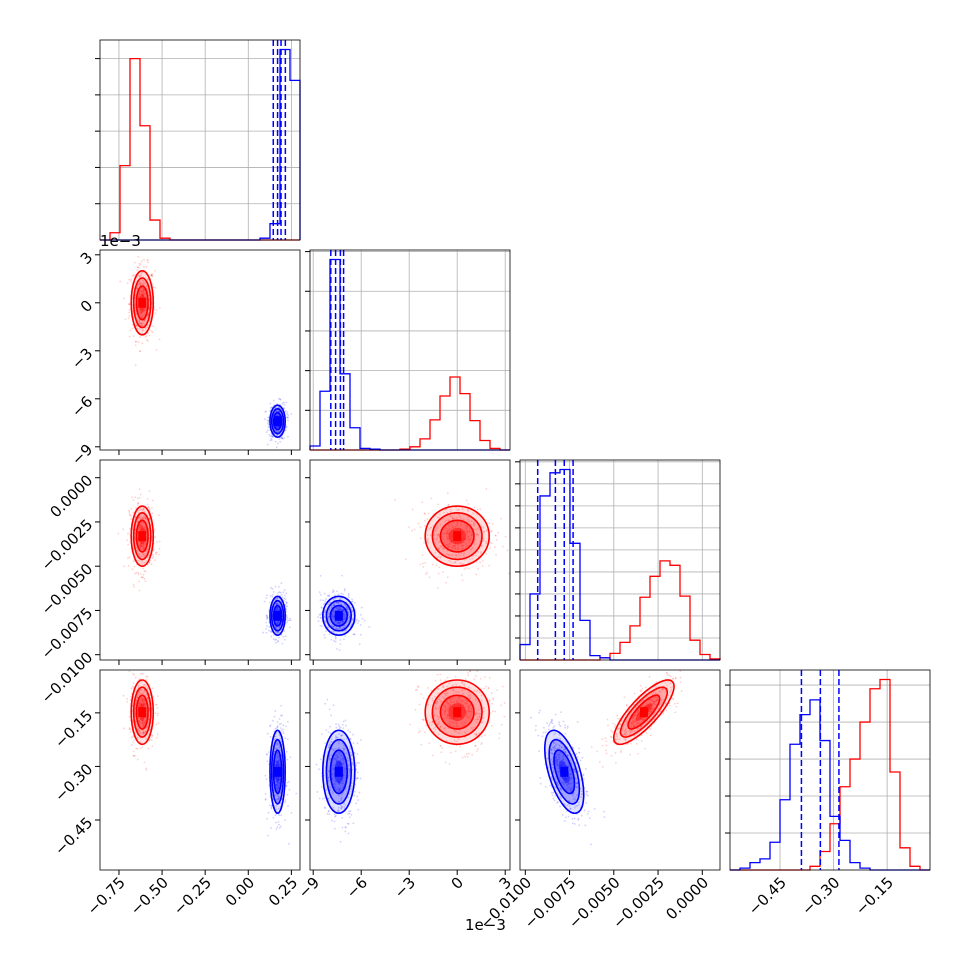 The image size is (970, 970). I want to click on scatter-content, so click(204, 566).